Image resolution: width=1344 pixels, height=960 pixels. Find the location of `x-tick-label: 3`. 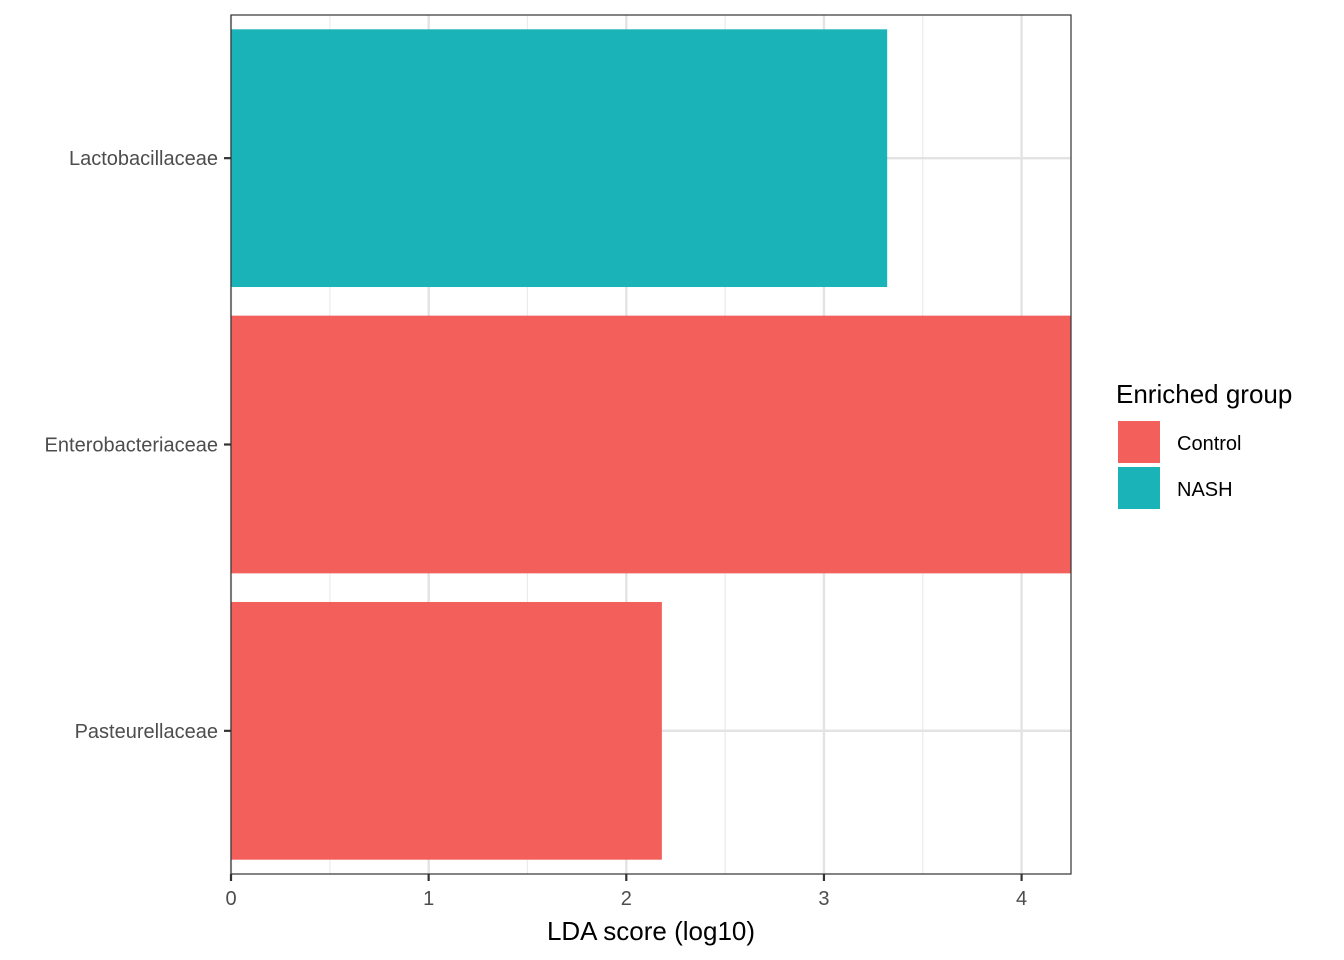

x-tick-label: 3 is located at coordinates (823, 899).